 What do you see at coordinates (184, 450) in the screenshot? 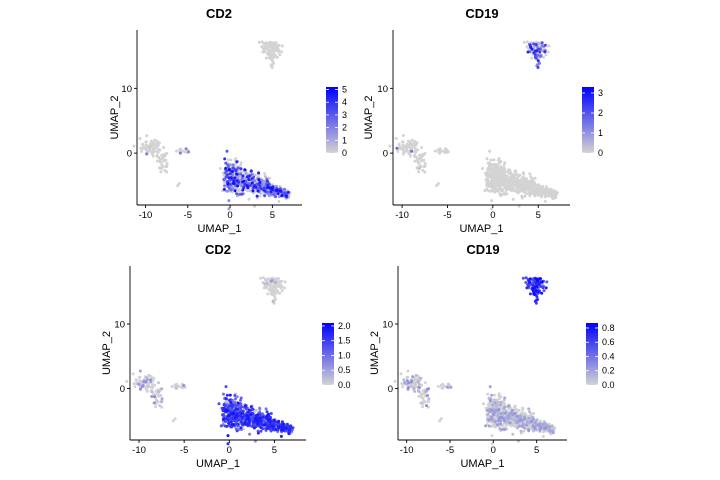
I see `x-tick-label: -5` at bounding box center [184, 450].